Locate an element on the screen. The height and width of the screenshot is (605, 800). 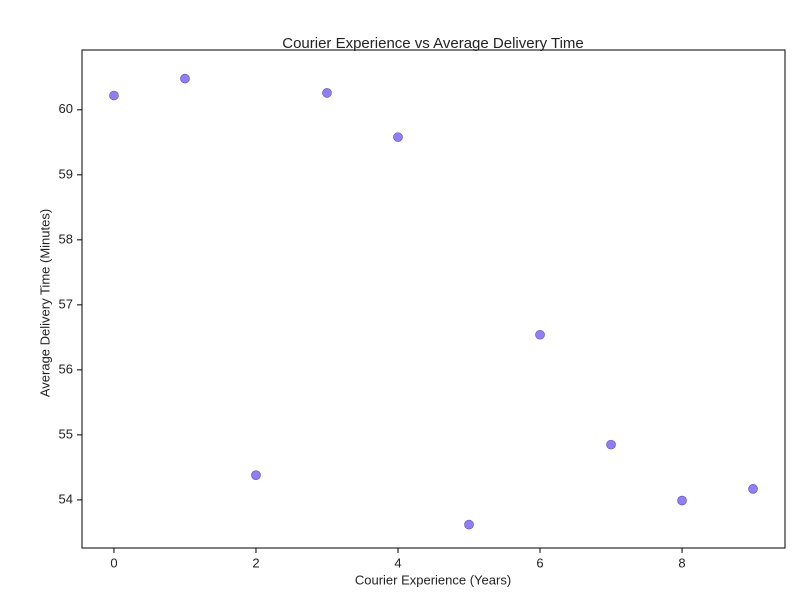
x-tick-label: 6 is located at coordinates (539, 562).